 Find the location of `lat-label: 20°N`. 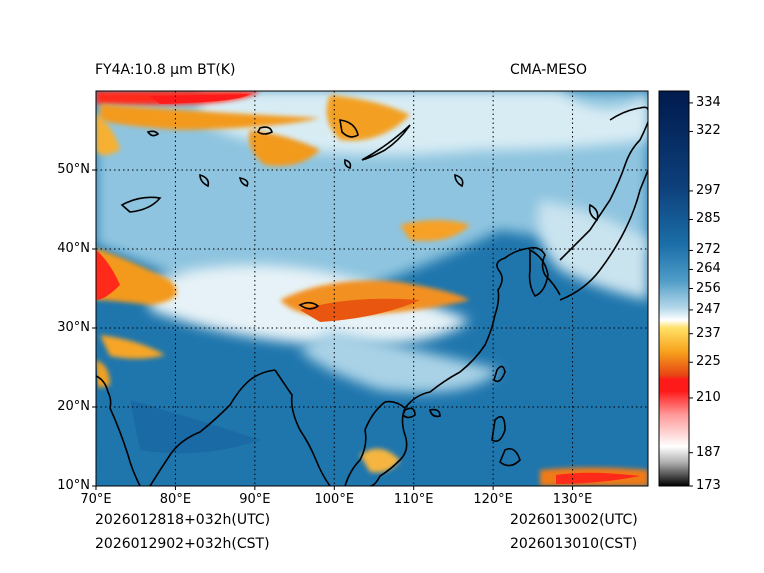

lat-label: 20°N is located at coordinates (73, 406).